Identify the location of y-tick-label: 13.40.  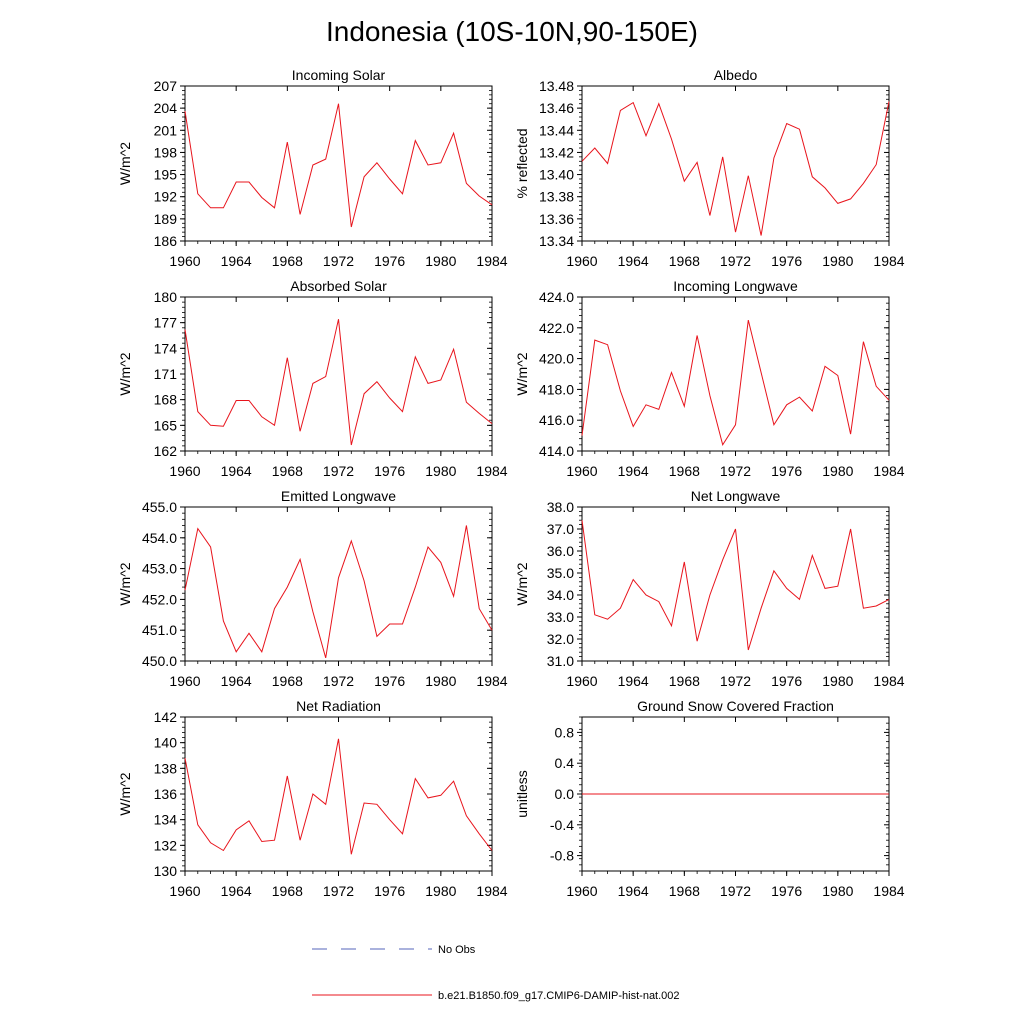
(556, 175).